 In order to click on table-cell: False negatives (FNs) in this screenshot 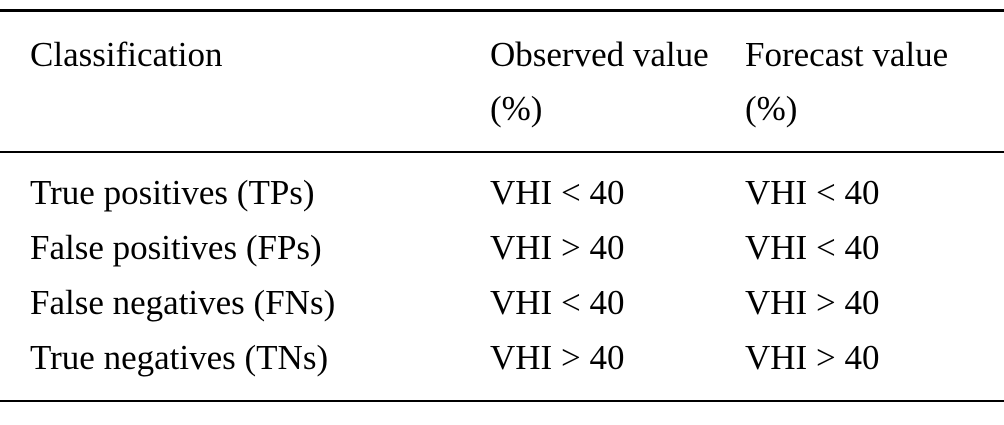, I will do `click(183, 303)`.